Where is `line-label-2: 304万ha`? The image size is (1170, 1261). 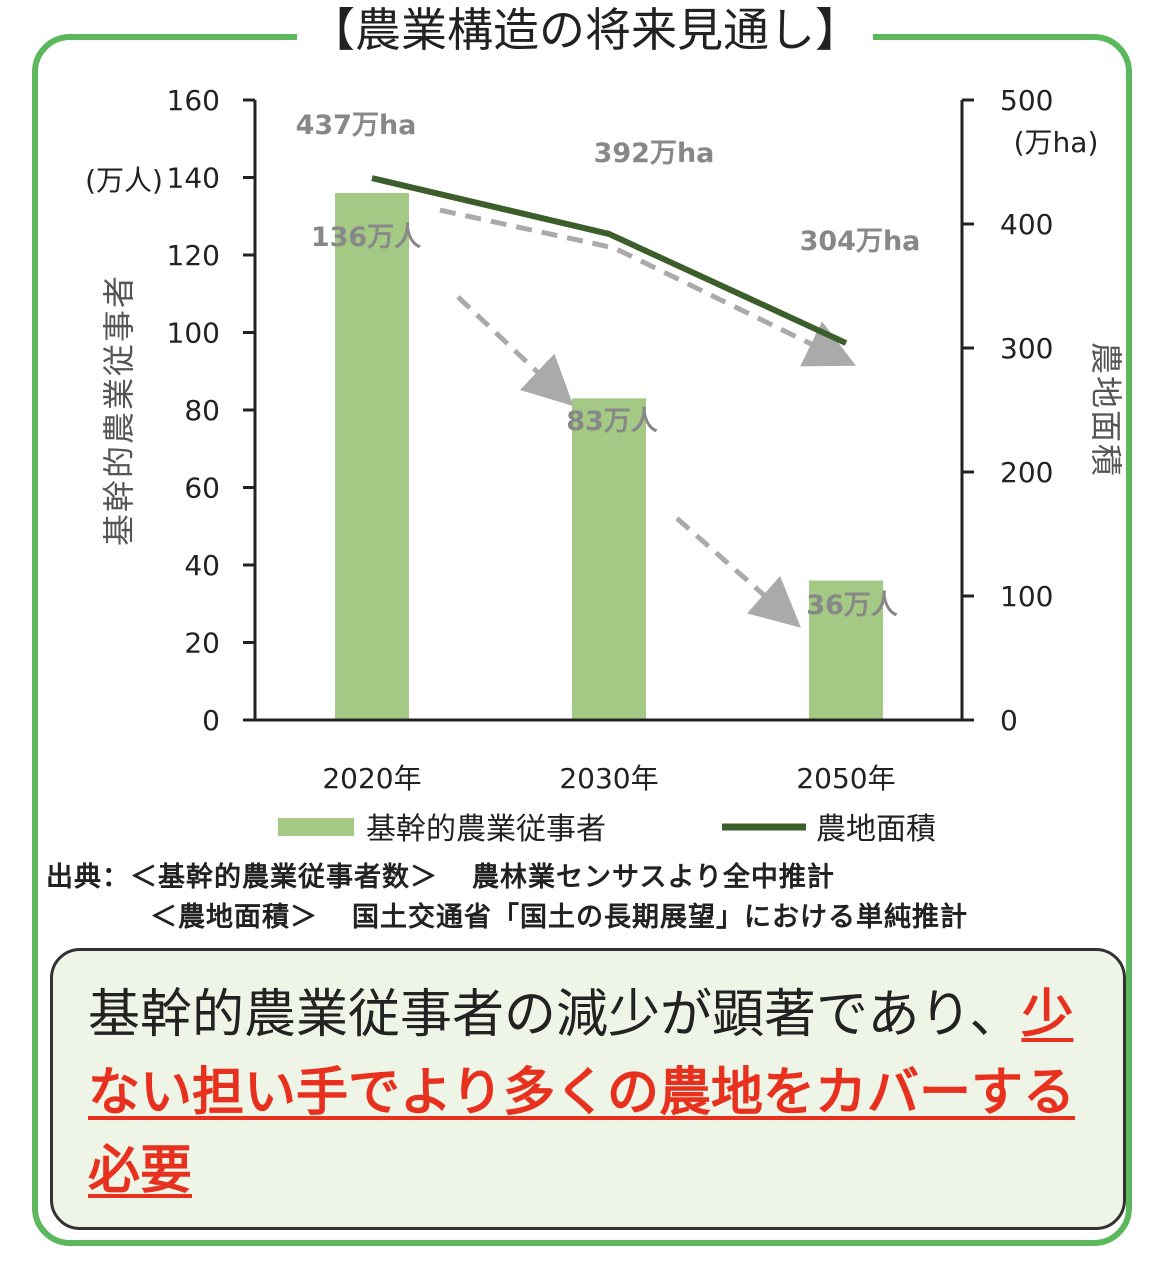 line-label-2: 304万ha is located at coordinates (860, 241).